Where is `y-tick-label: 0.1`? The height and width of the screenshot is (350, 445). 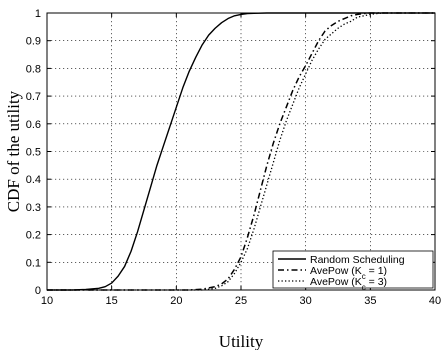 y-tick-label: 0.1 is located at coordinates (33, 263).